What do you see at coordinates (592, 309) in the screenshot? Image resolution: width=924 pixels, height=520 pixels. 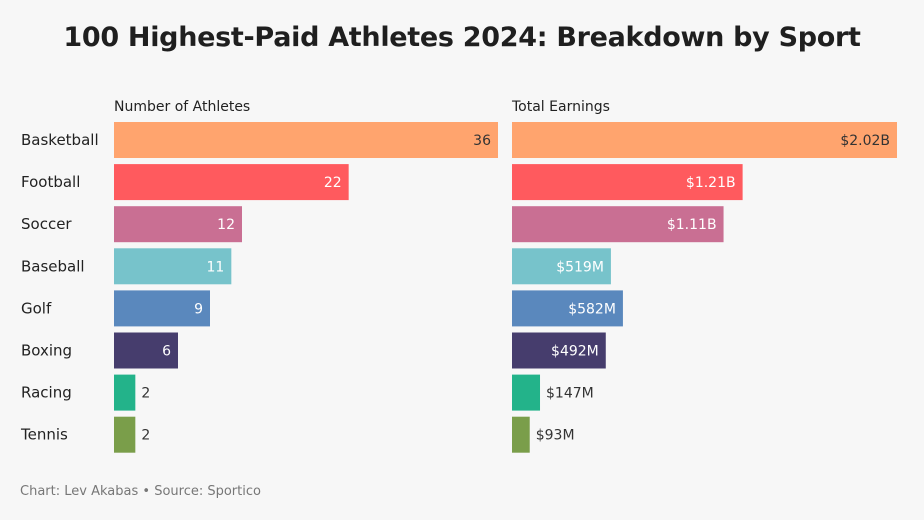 I see `value-label-earnings-golf: $582M` at bounding box center [592, 309].